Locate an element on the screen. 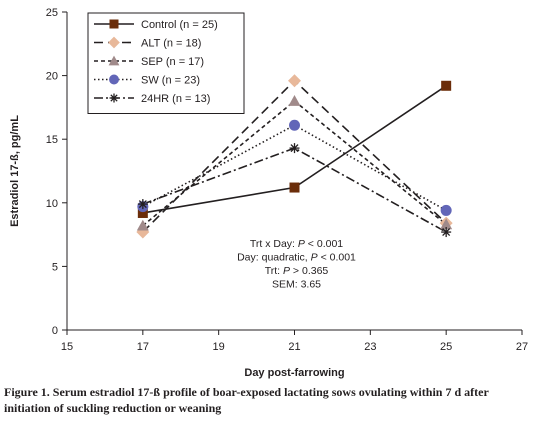 This screenshot has width=535, height=422. x-tick-label: 27 is located at coordinates (522, 347).